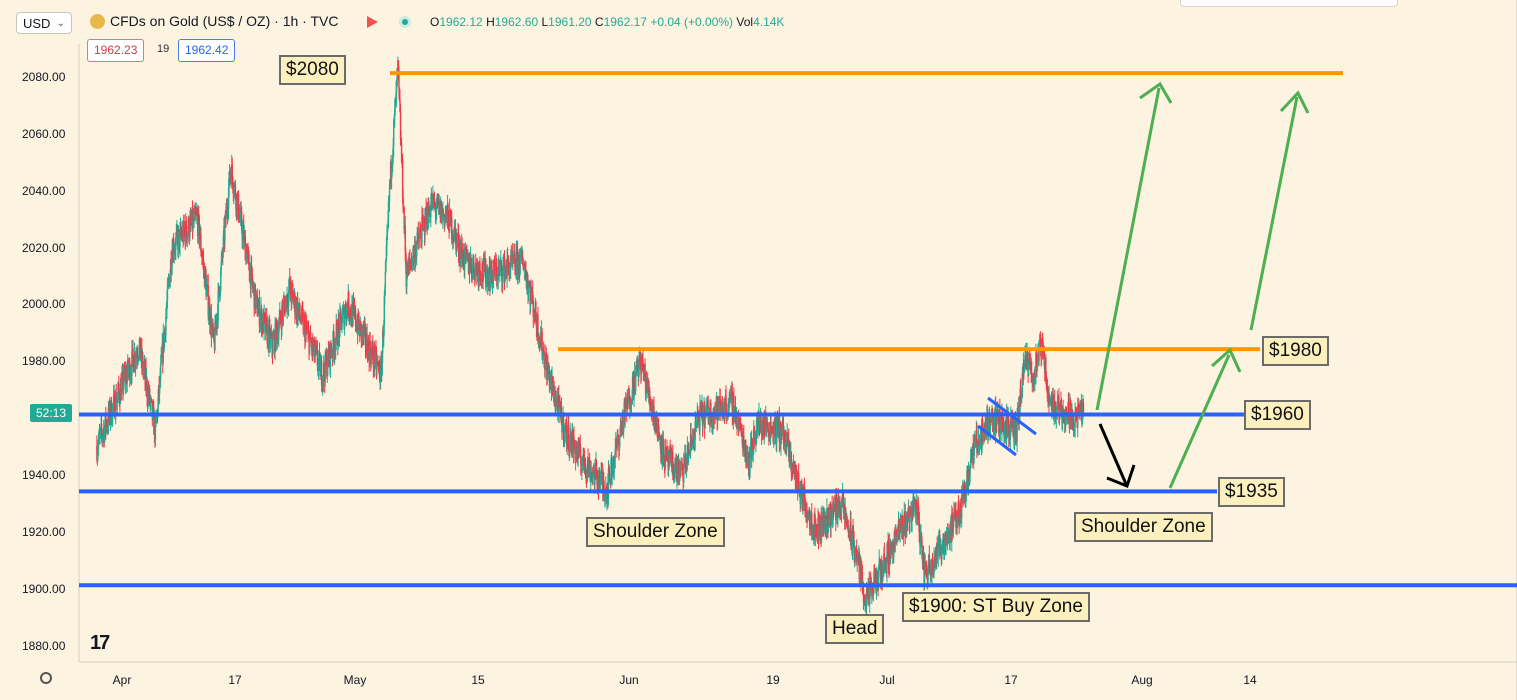 The height and width of the screenshot is (700, 1517). I want to click on bid-price-button: 1962.23, so click(116, 50).